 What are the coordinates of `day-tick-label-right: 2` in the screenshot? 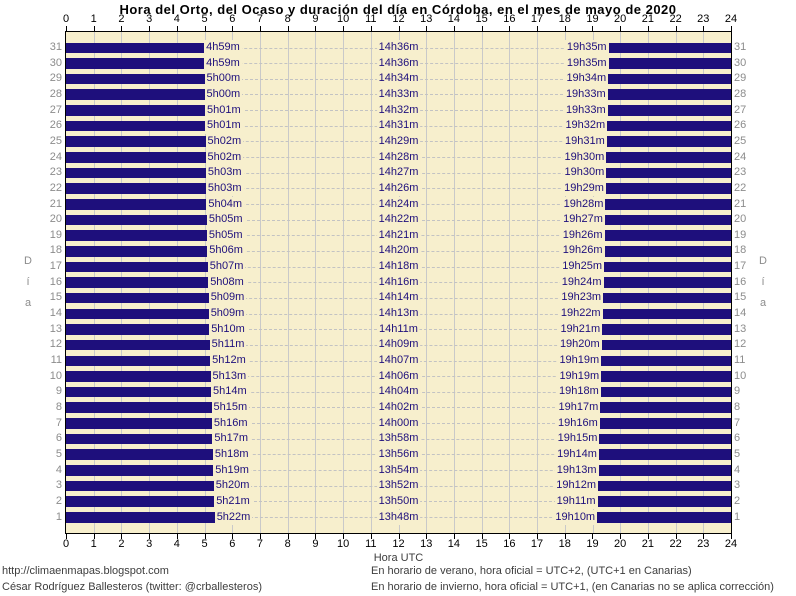 It's located at (737, 500).